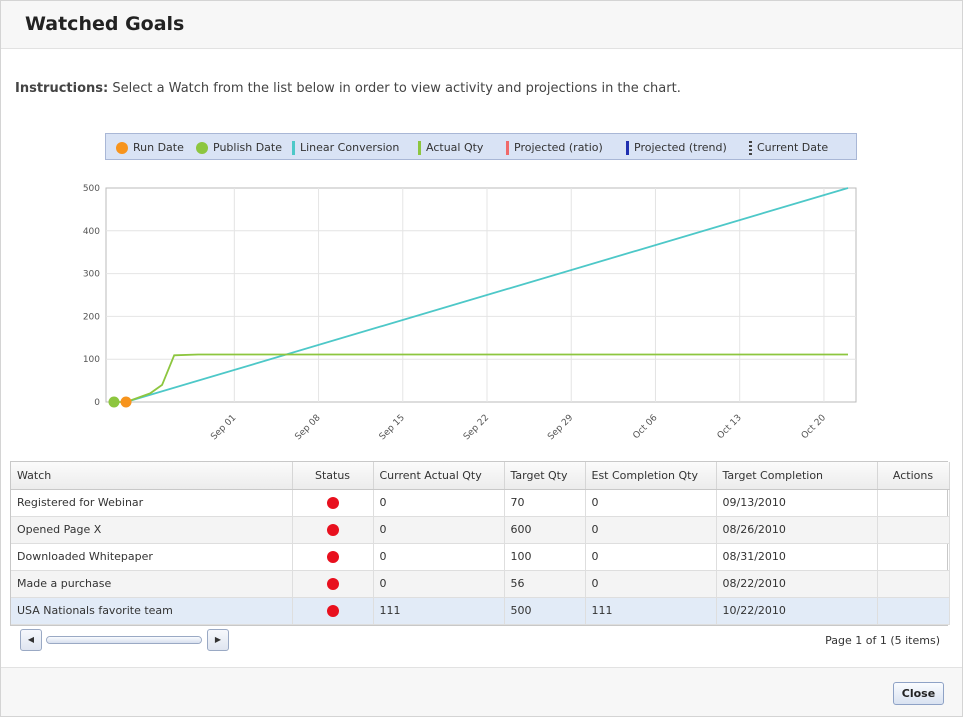  Describe the element at coordinates (645, 427) in the screenshot. I see `x-tick-label: Oct 06` at that location.